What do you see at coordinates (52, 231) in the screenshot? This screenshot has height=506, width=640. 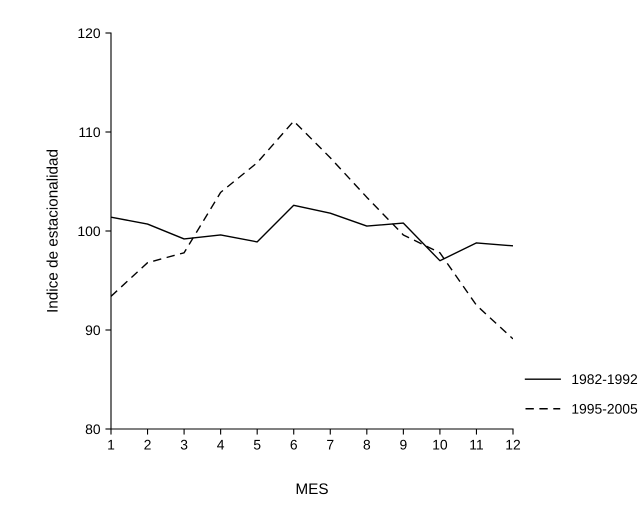 I see `y-axis-title: Indice de estacionalidad` at bounding box center [52, 231].